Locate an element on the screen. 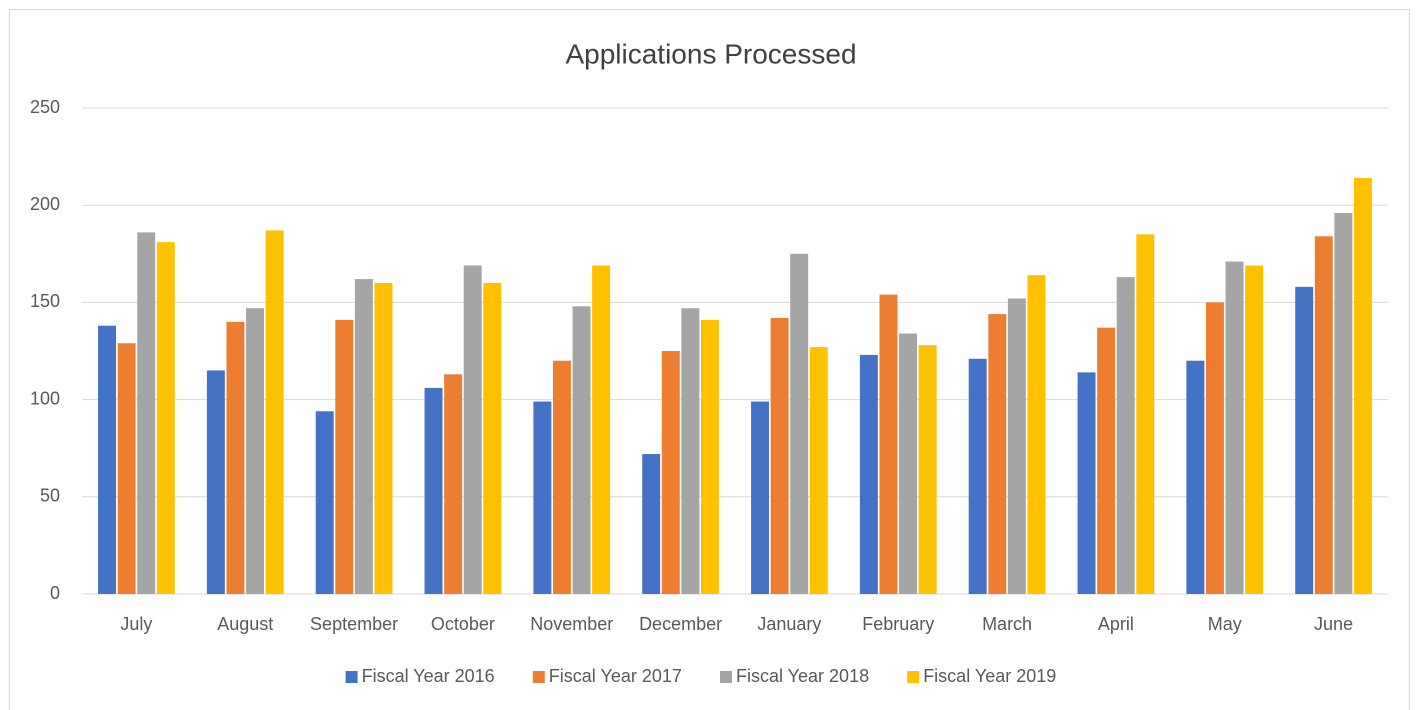 This screenshot has width=1419, height=710. x-tick-label: November is located at coordinates (571, 624).